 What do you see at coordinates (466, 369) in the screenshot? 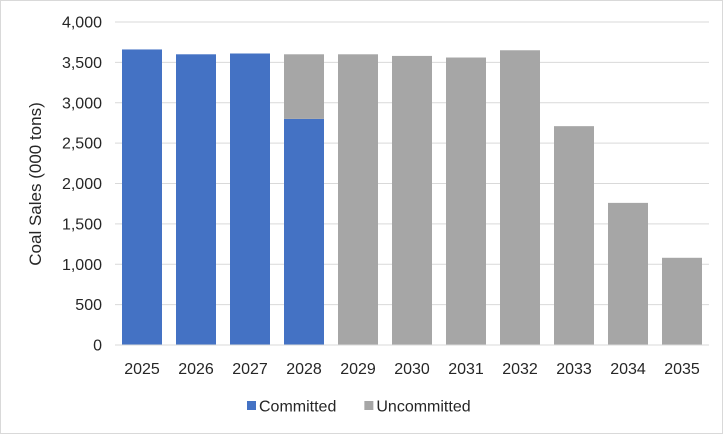
I see `x-tick-label: 2031` at bounding box center [466, 369].